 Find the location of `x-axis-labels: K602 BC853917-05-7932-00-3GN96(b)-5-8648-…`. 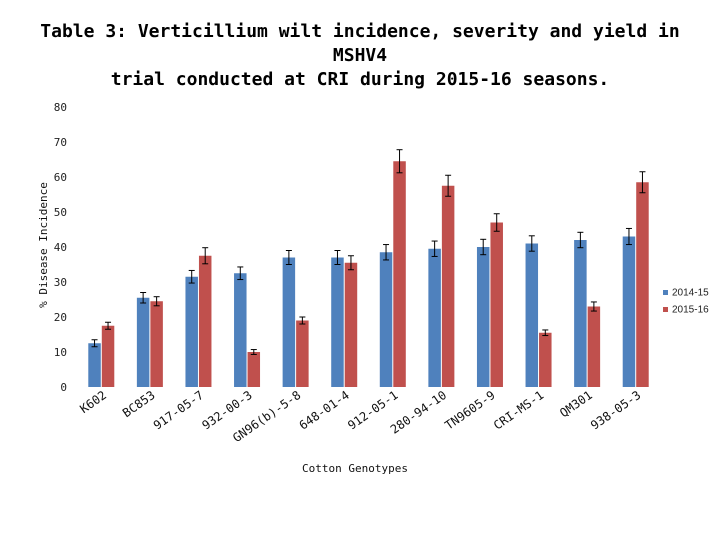

x-axis-labels: K602 BC853917-05-7932-00-3GN96(b)-5-8648-… is located at coordinates (360, 416).